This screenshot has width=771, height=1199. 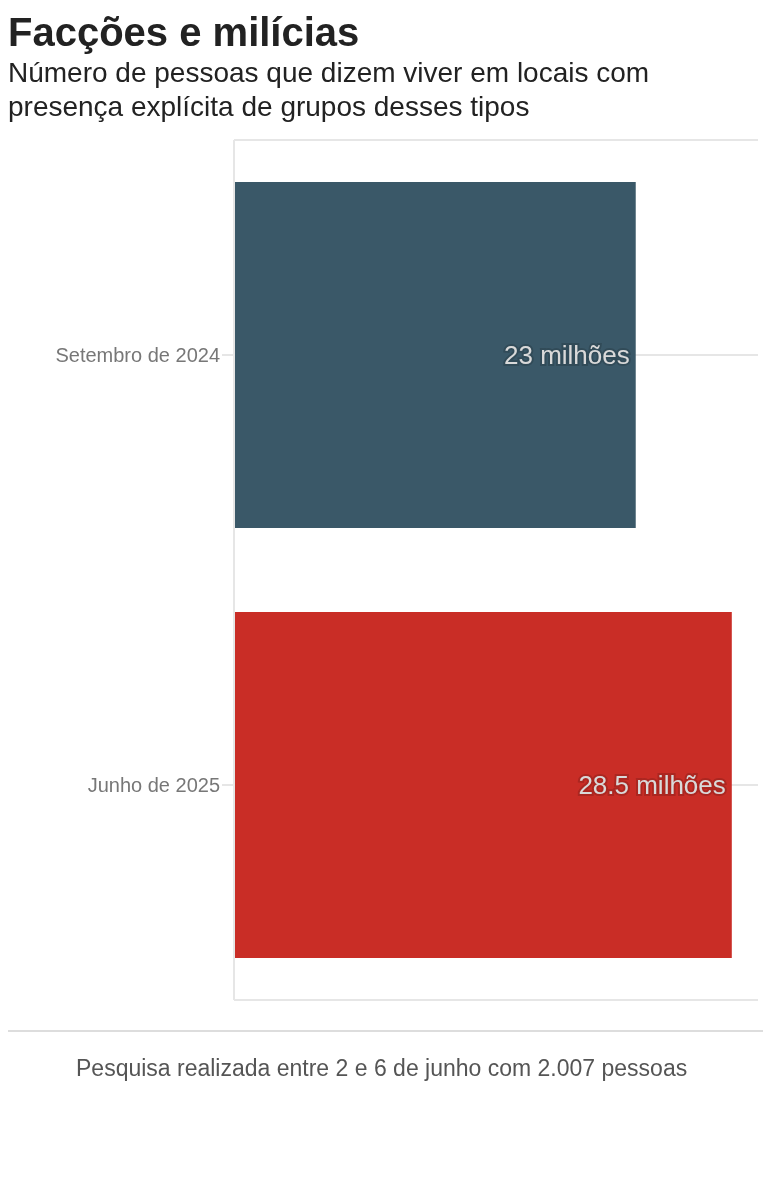 What do you see at coordinates (153, 785) in the screenshot?
I see `y-tick-label: Junho de 2025` at bounding box center [153, 785].